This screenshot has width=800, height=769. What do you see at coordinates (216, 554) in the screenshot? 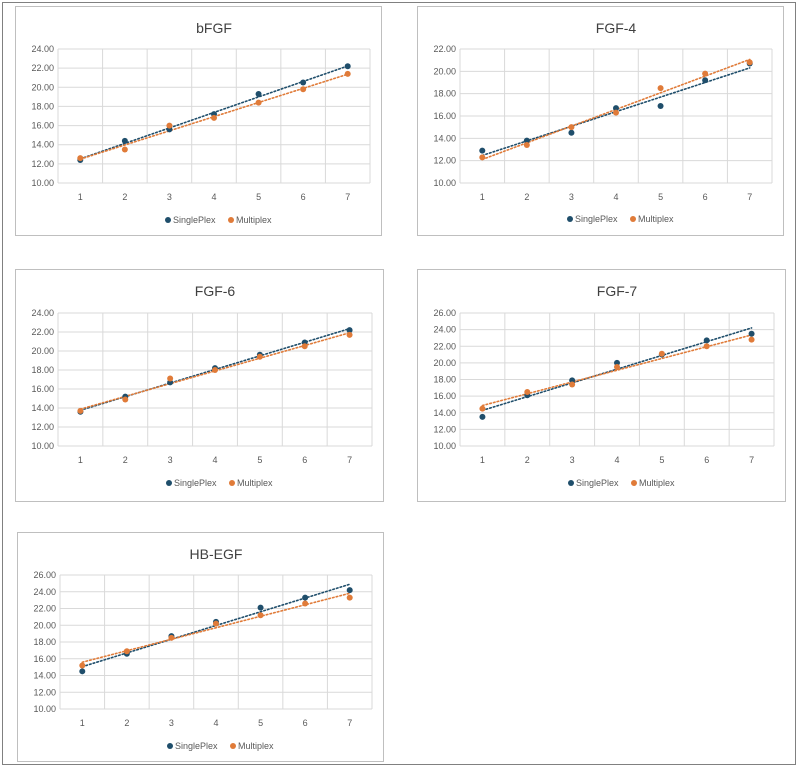
I see `chart-title: HB-EGF` at bounding box center [216, 554].